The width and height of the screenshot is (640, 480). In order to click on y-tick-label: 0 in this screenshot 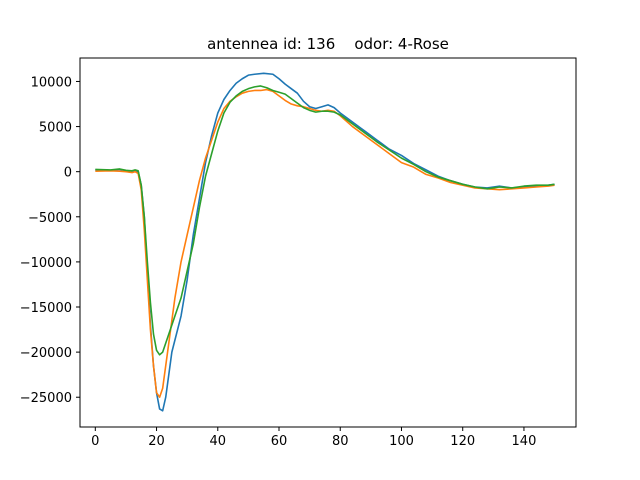, I will do `click(68, 173)`.